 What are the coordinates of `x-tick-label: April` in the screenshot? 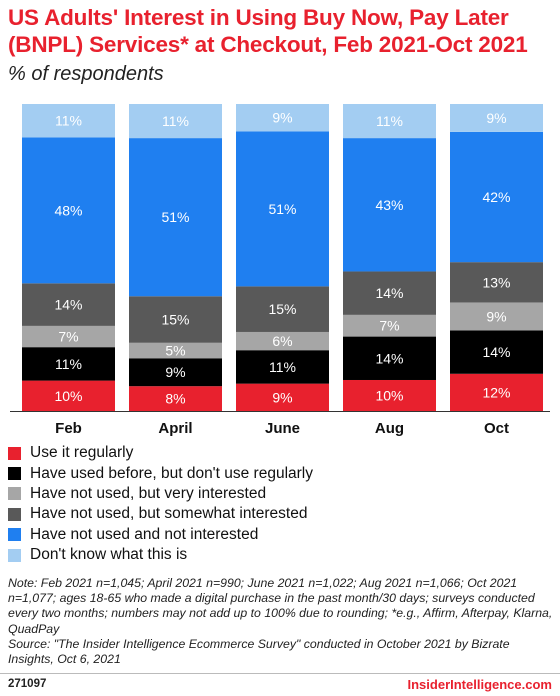 It's located at (175, 428).